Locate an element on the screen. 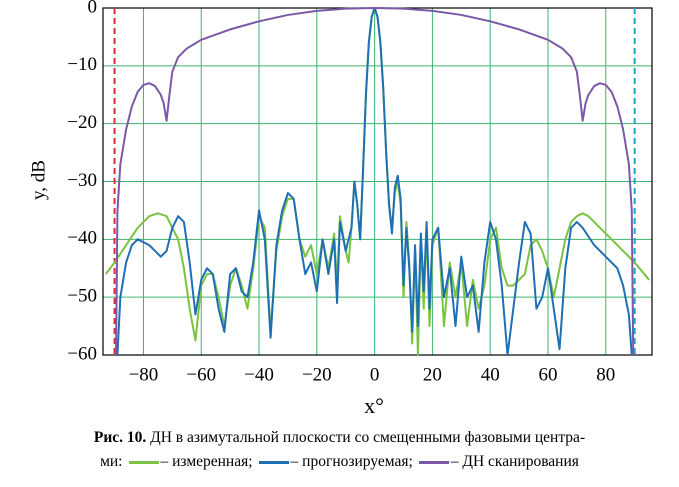 This screenshot has width=679, height=487. y-axis-label: y, dB is located at coordinates (38, 180).